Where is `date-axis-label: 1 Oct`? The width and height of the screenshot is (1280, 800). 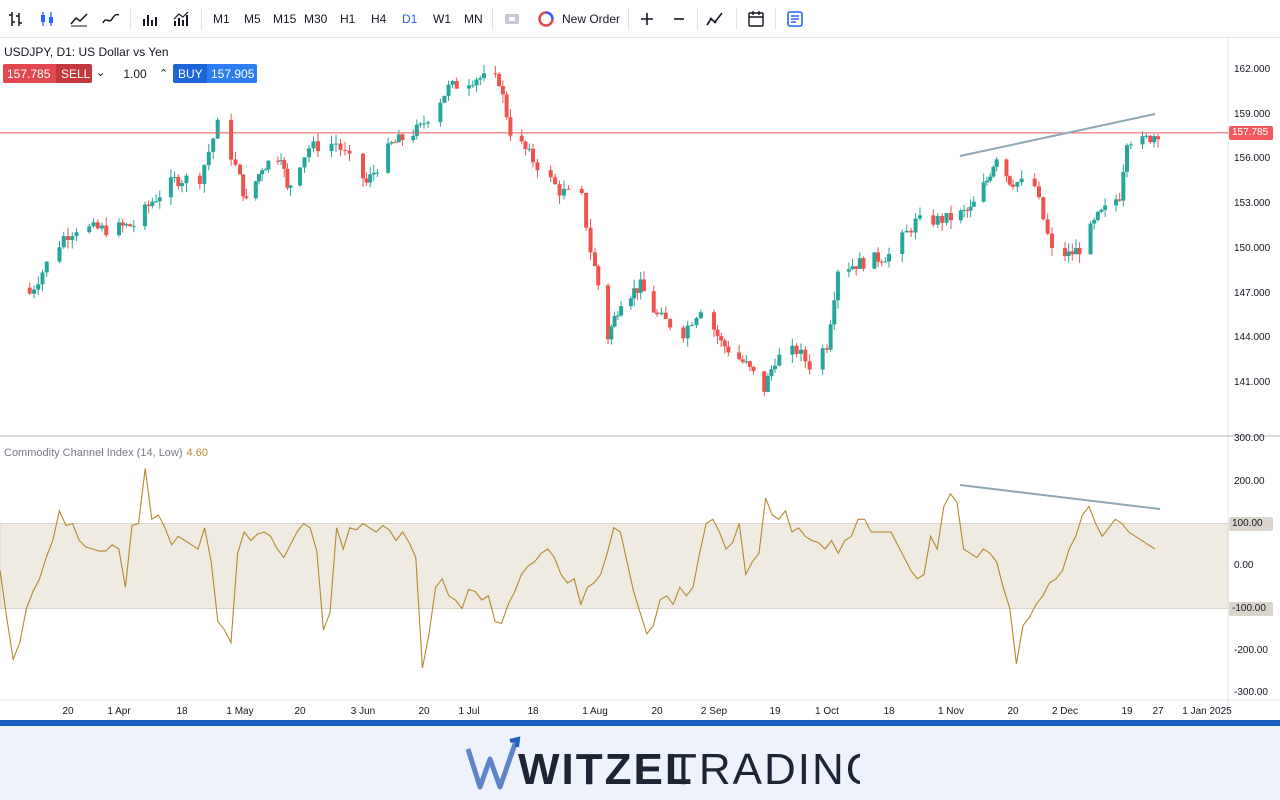
date-axis-label: 1 Oct is located at coordinates (827, 711).